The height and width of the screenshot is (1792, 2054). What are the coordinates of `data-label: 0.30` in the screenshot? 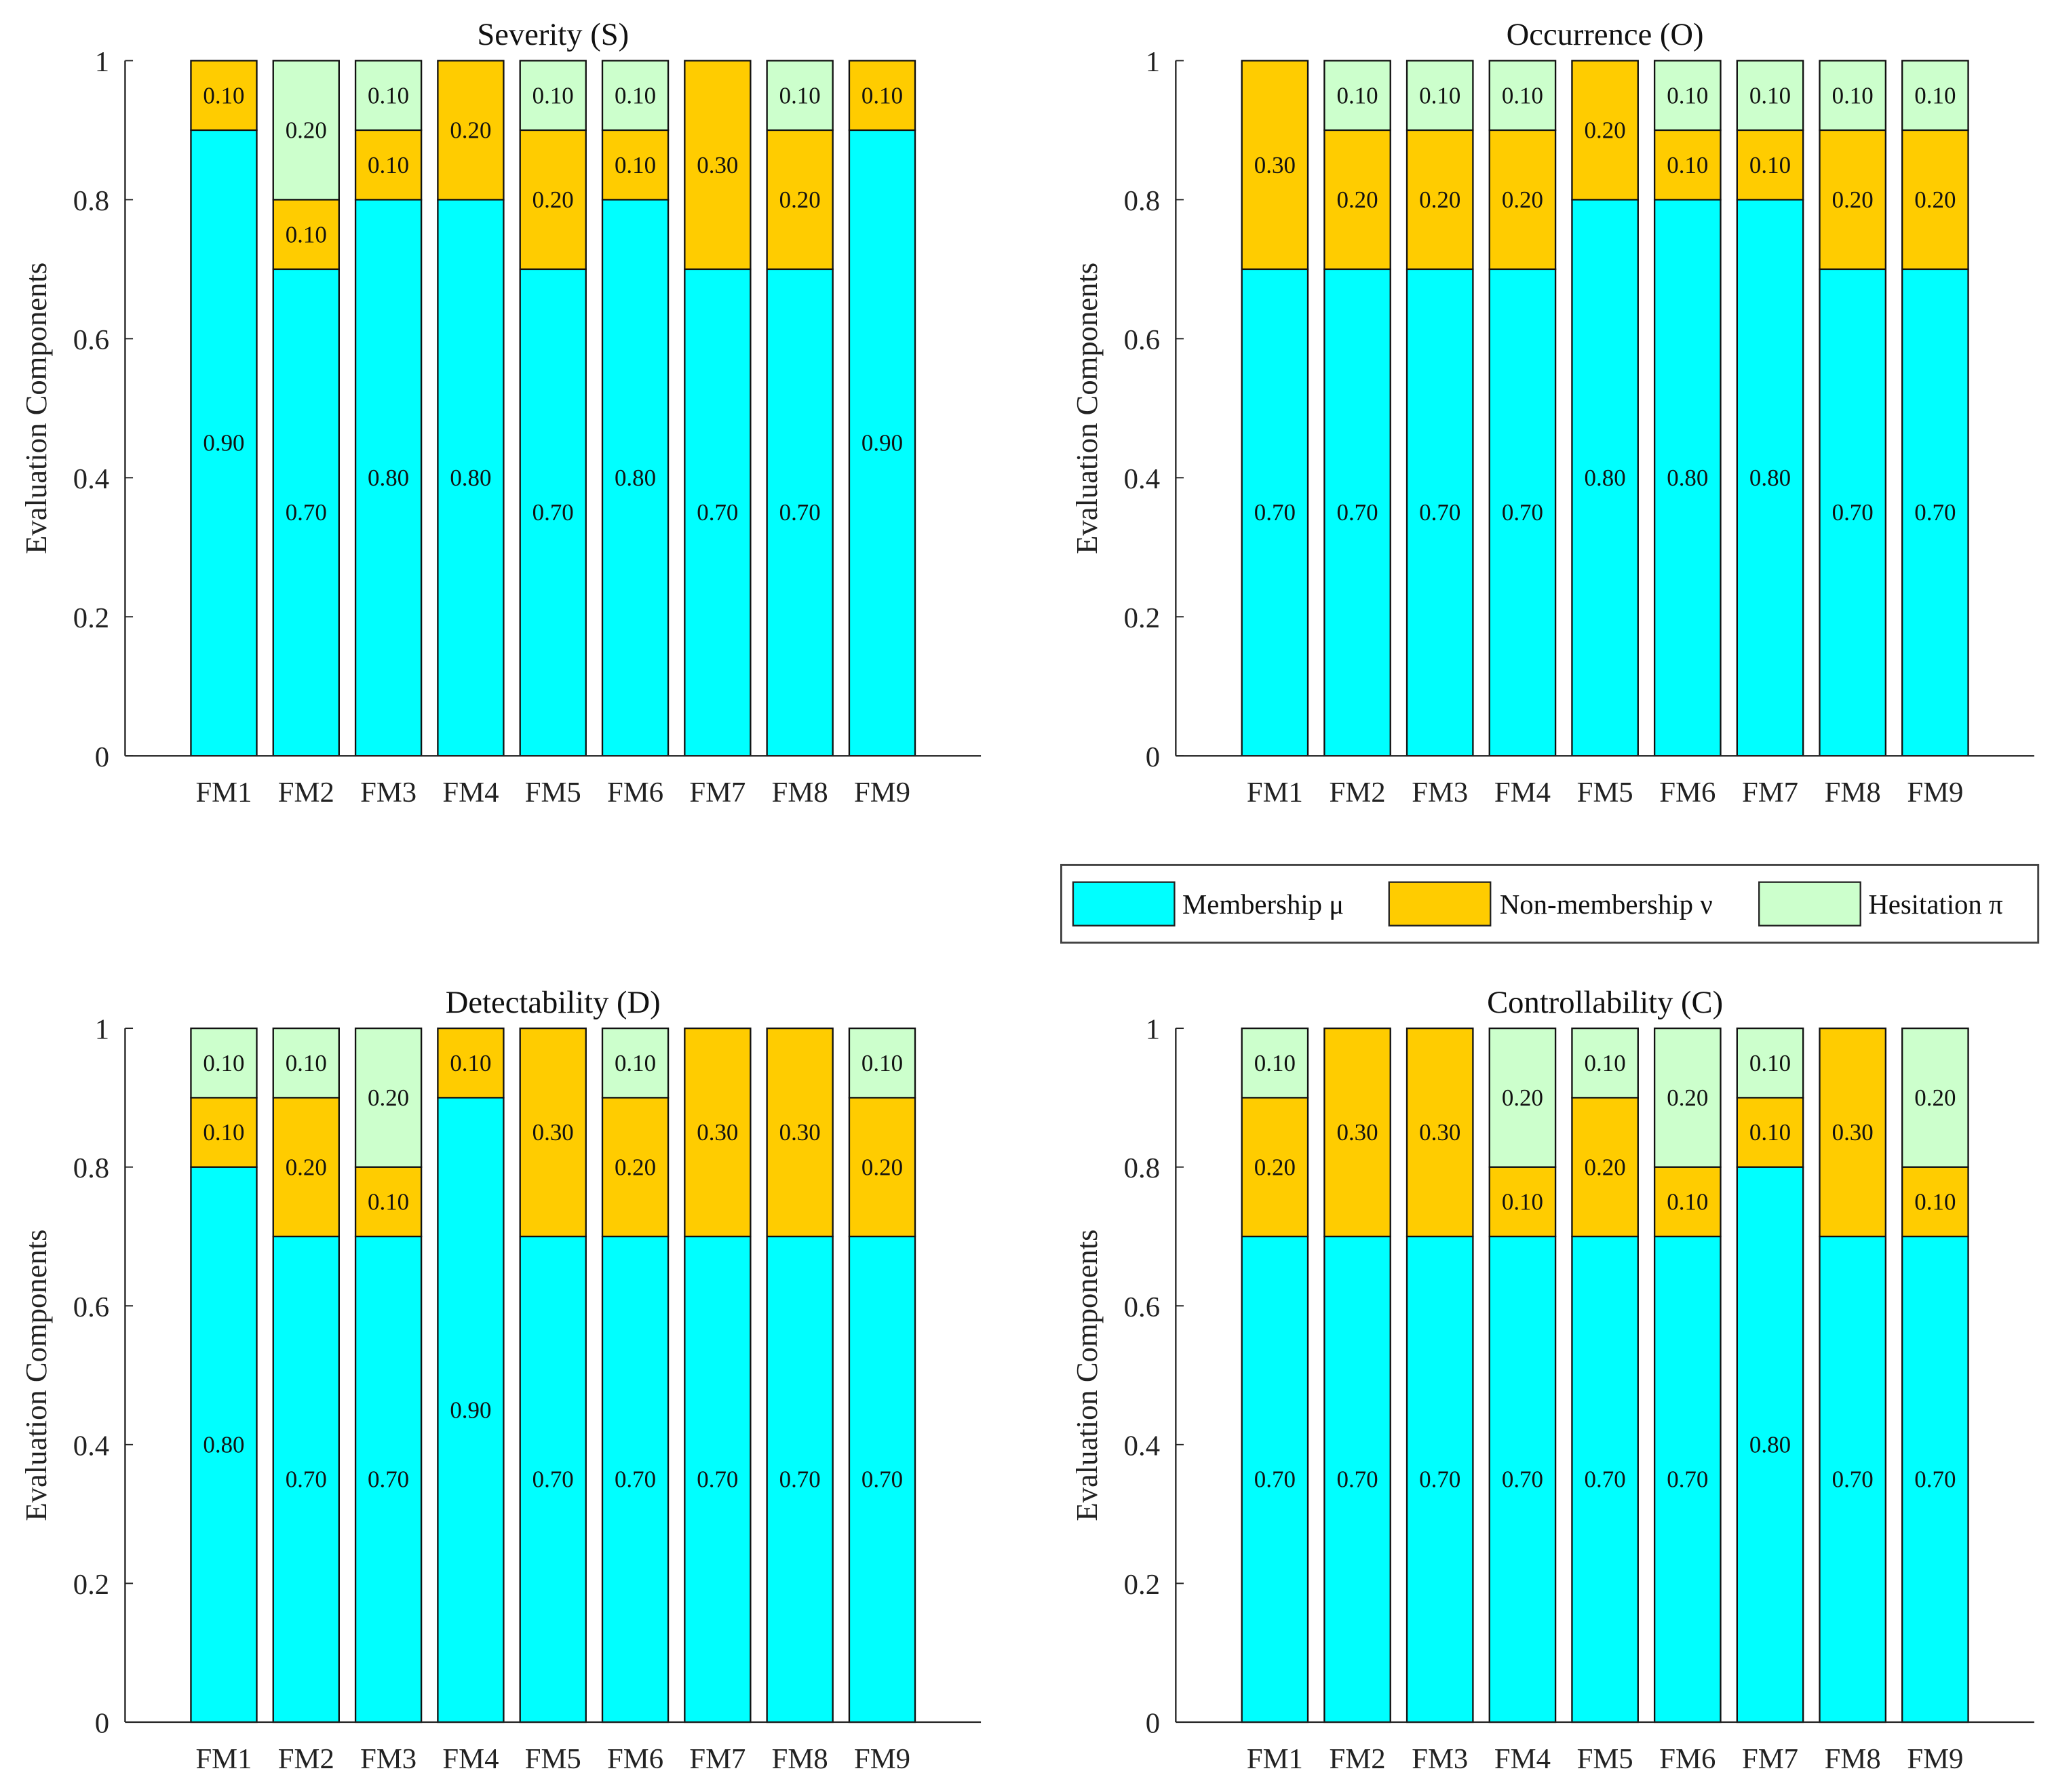 It's located at (1439, 1132).